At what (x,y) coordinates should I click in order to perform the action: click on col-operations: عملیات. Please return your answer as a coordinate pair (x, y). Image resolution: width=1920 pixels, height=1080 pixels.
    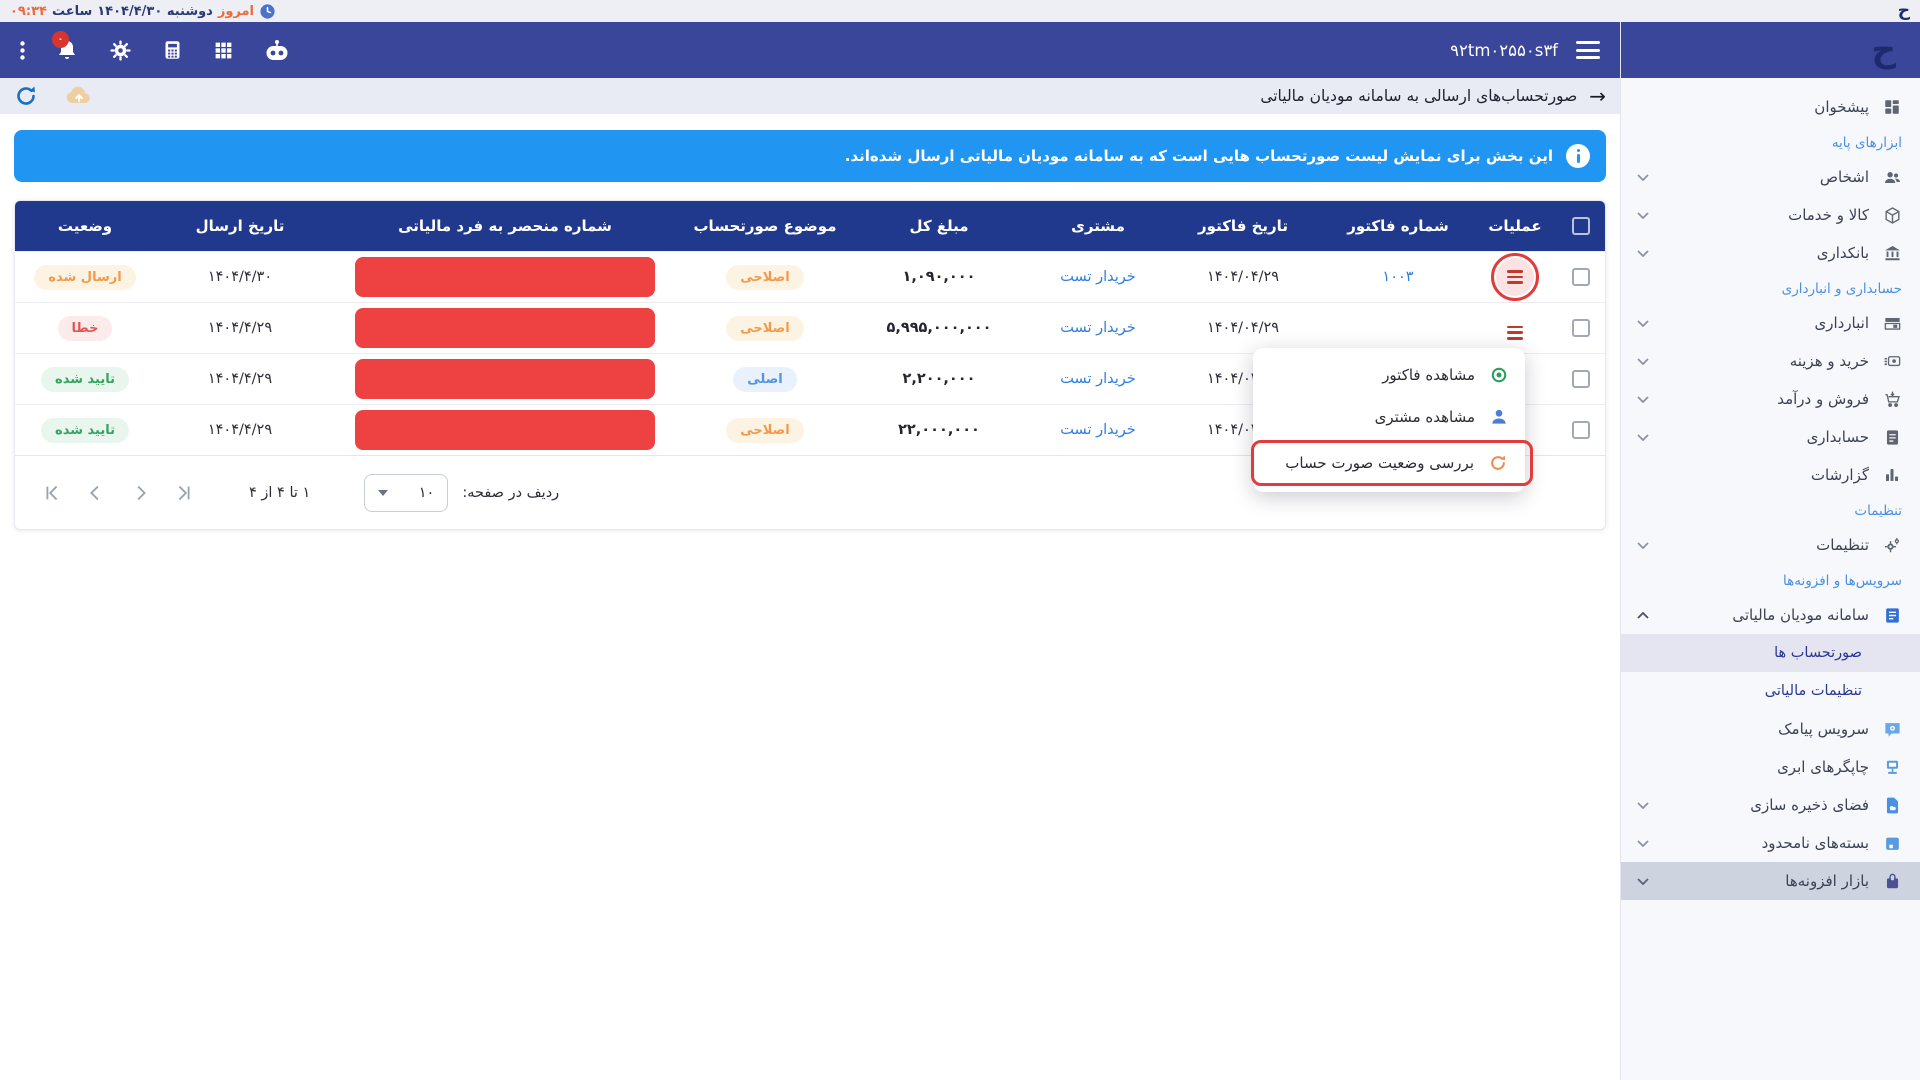
    Looking at the image, I should click on (1515, 226).